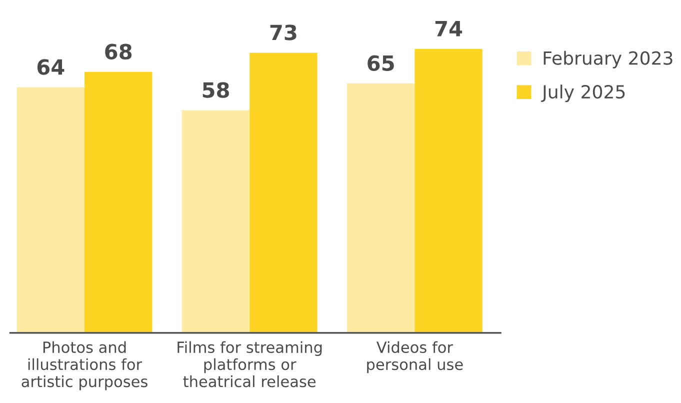  What do you see at coordinates (85, 365) in the screenshot?
I see `x-tick-label: Photos and illustrations for artistic purposes` at bounding box center [85, 365].